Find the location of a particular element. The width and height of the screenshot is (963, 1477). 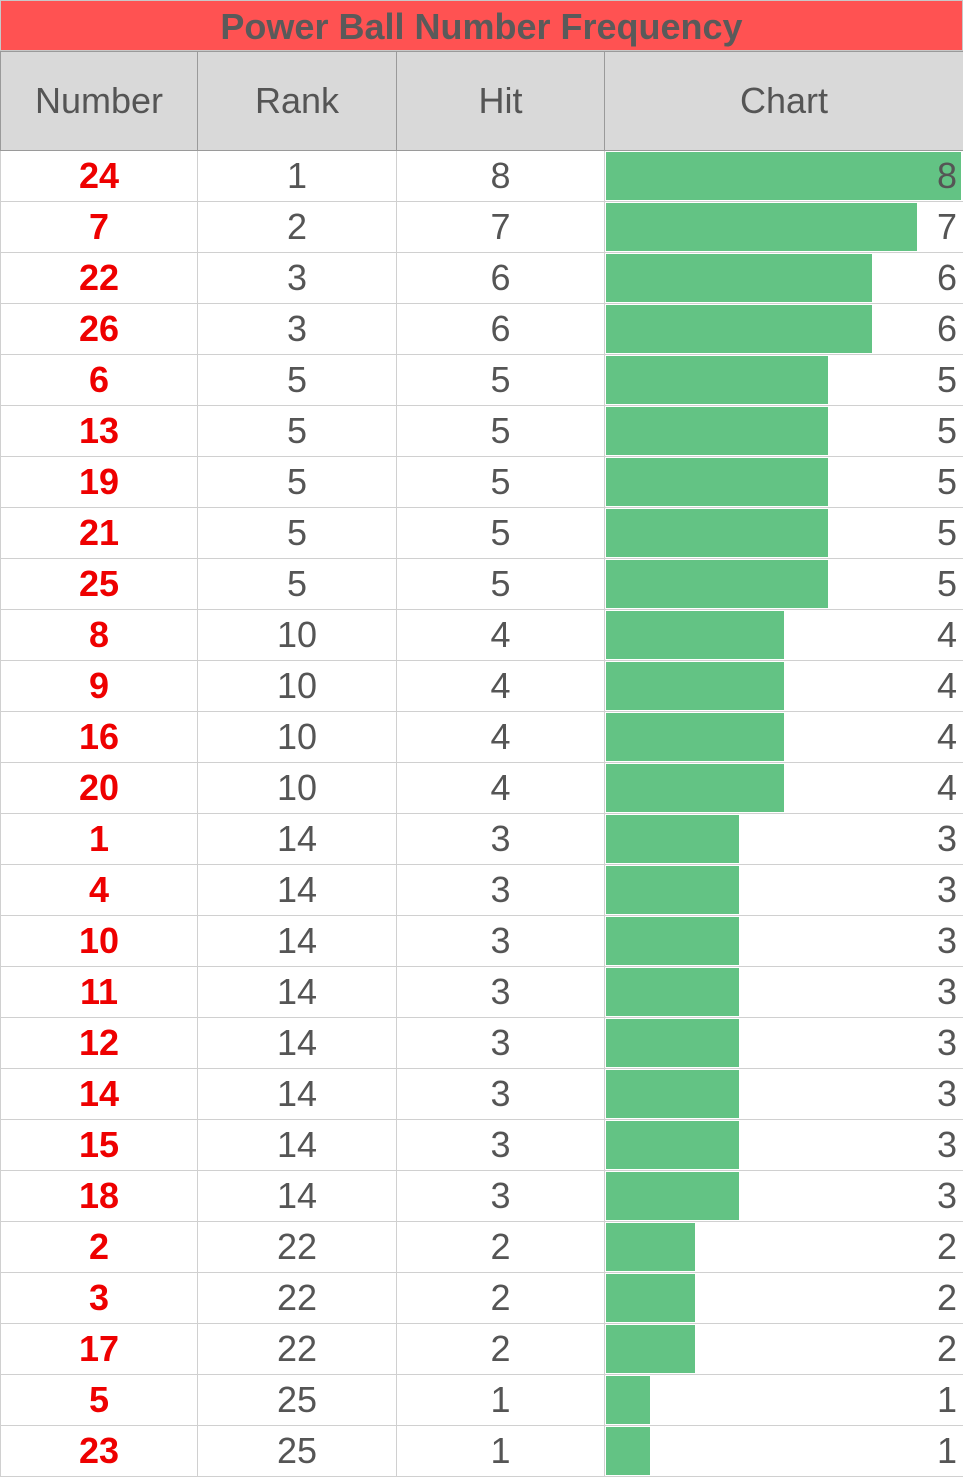

header-rank: Rank is located at coordinates (297, 101).